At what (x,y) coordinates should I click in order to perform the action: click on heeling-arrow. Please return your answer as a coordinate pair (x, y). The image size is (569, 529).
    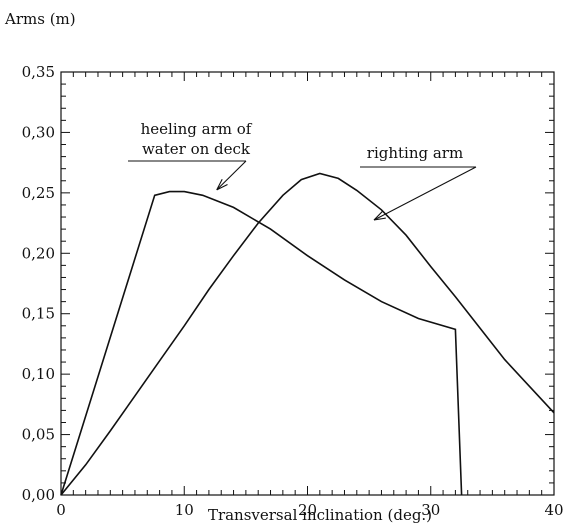
    Looking at the image, I should click on (231, 175).